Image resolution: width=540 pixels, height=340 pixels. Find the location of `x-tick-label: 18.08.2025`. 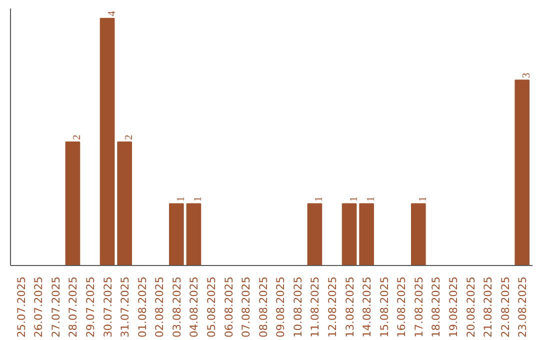

x-tick-label: 18.08.2025 is located at coordinates (436, 307).